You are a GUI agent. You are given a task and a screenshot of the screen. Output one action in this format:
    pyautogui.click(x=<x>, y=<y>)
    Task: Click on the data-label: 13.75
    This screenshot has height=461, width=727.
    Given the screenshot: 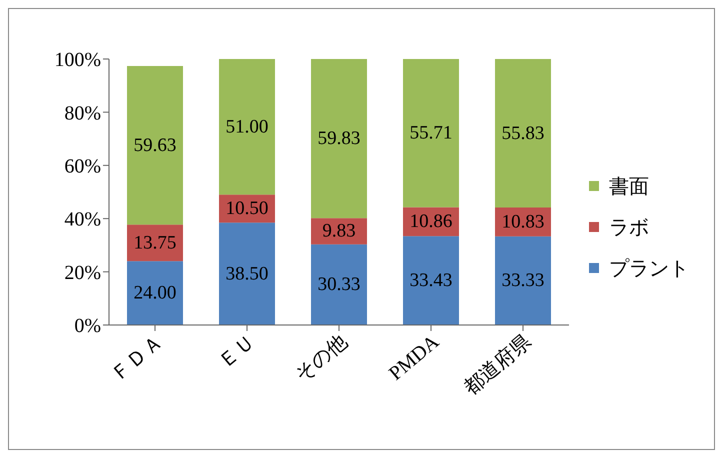 What is the action you would take?
    pyautogui.click(x=155, y=243)
    